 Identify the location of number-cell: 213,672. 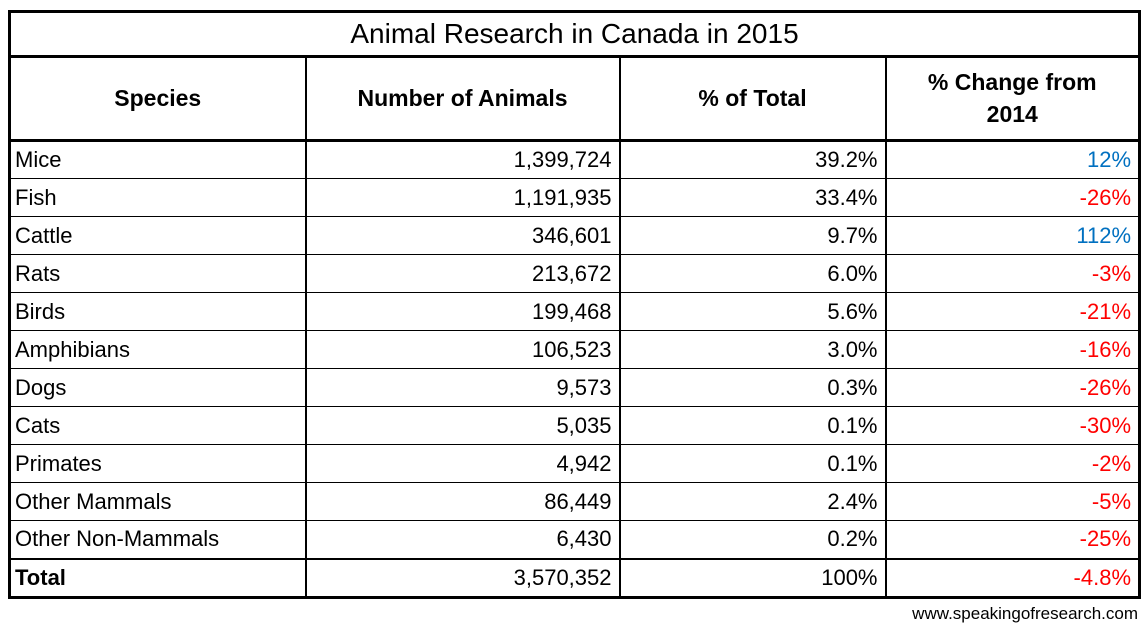
(462, 273).